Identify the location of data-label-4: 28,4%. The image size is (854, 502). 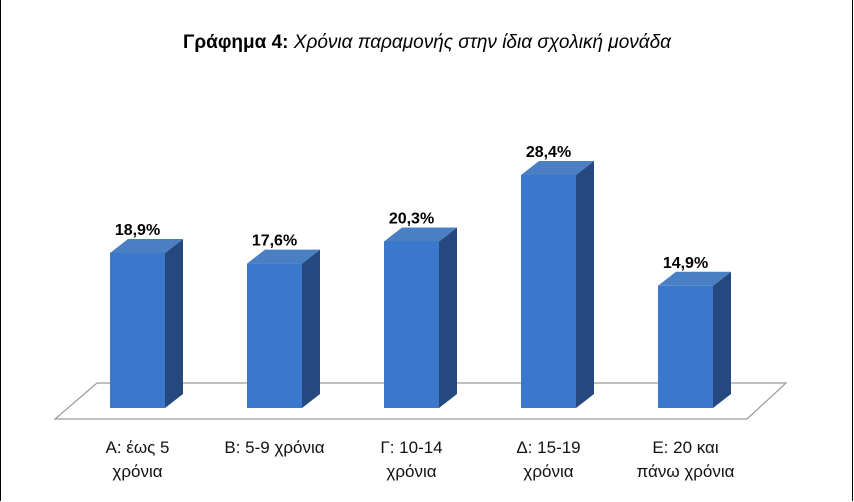
(548, 152).